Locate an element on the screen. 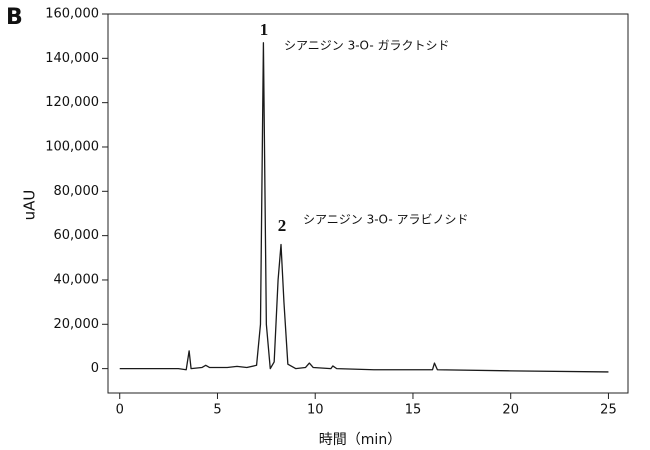  x-tick-label: 20 is located at coordinates (510, 410).